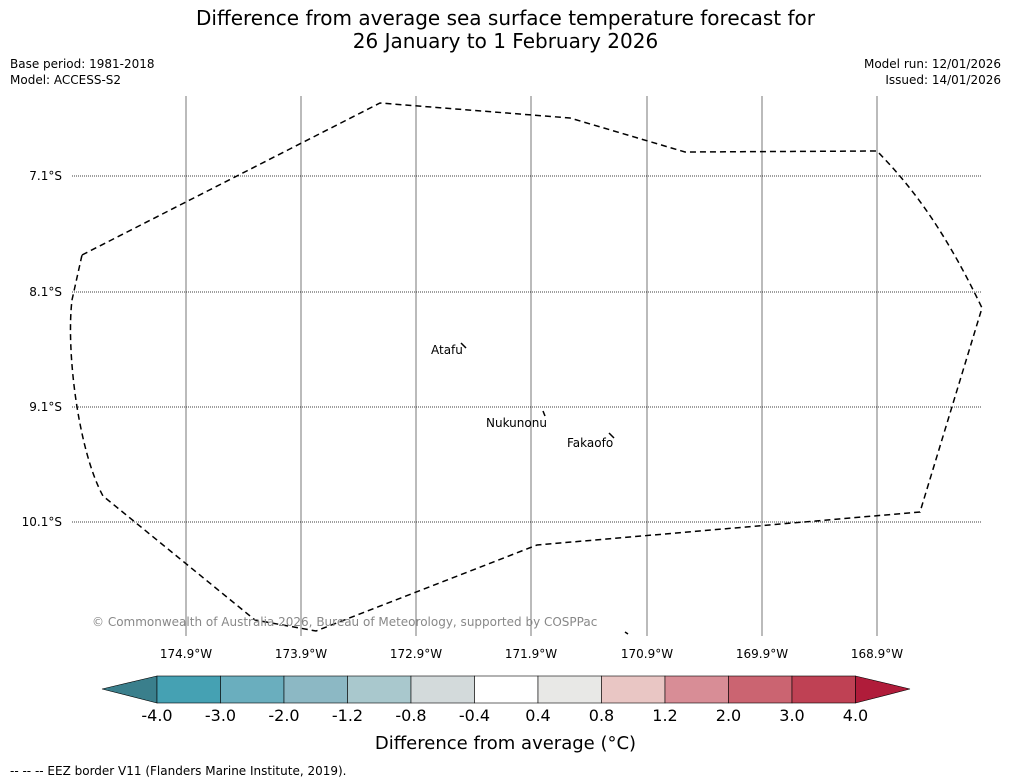 The height and width of the screenshot is (781, 1011). Describe the element at coordinates (129, 689) in the screenshot. I see `colorbar-extend-low` at that location.